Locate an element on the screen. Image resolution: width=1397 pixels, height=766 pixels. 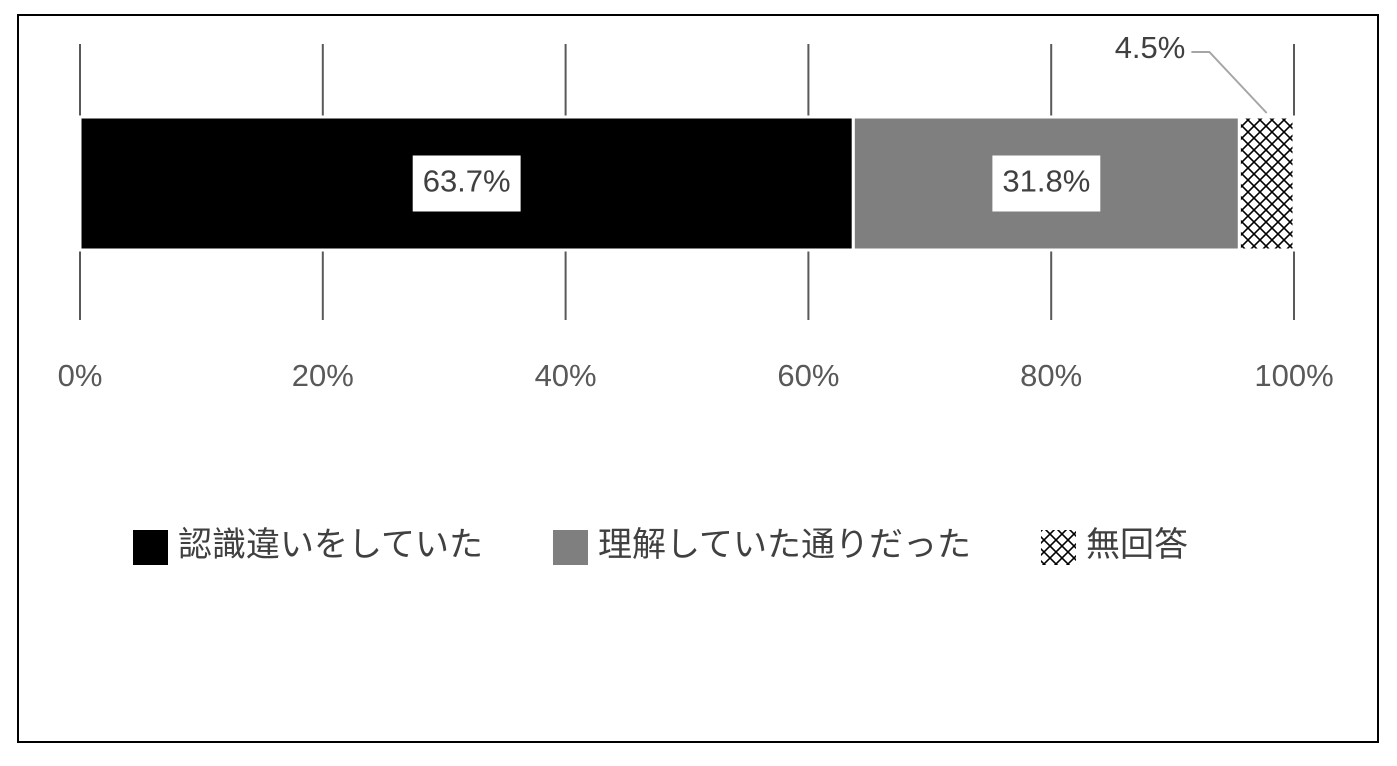
data-label: 31.8% is located at coordinates (1046, 181).